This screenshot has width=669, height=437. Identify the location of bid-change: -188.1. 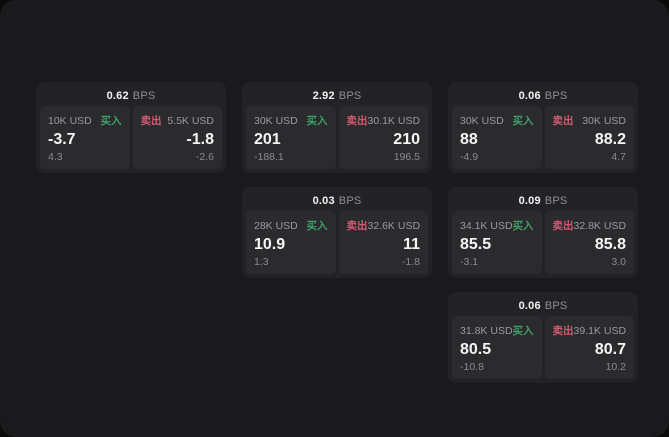
(269, 156).